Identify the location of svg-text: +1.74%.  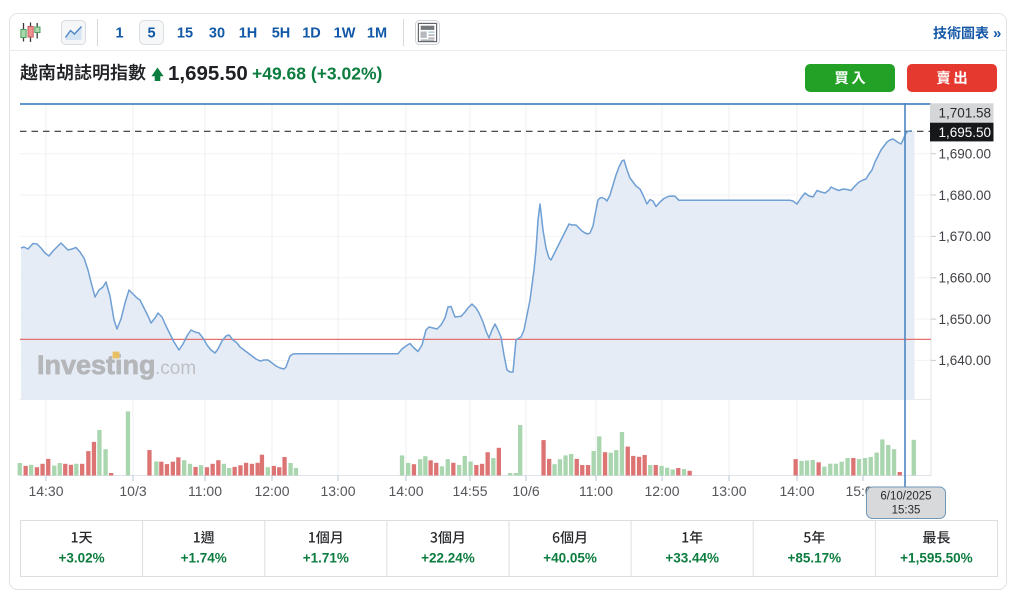
(204, 558).